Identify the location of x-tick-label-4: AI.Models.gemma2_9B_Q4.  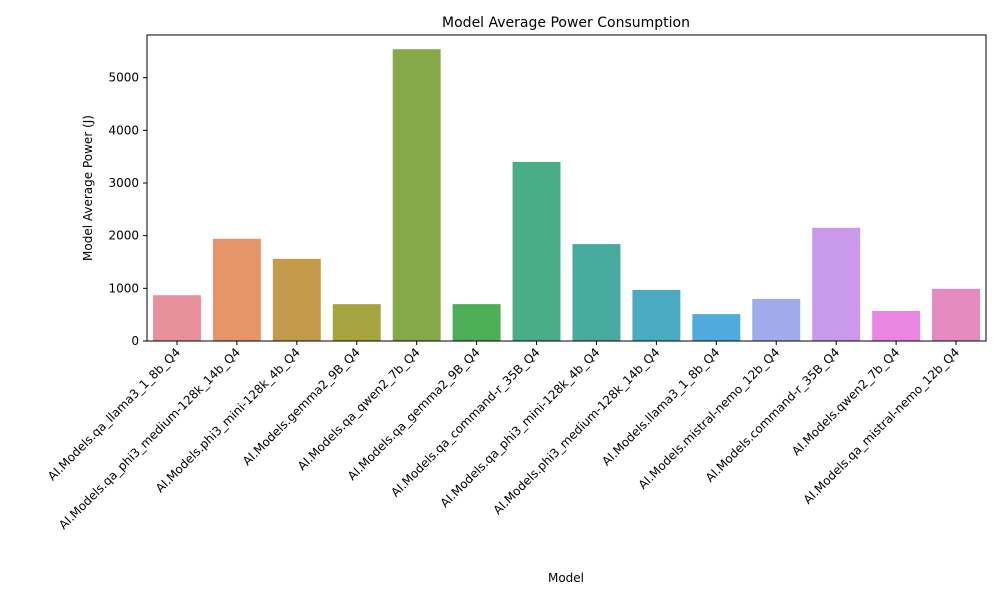
(301, 406).